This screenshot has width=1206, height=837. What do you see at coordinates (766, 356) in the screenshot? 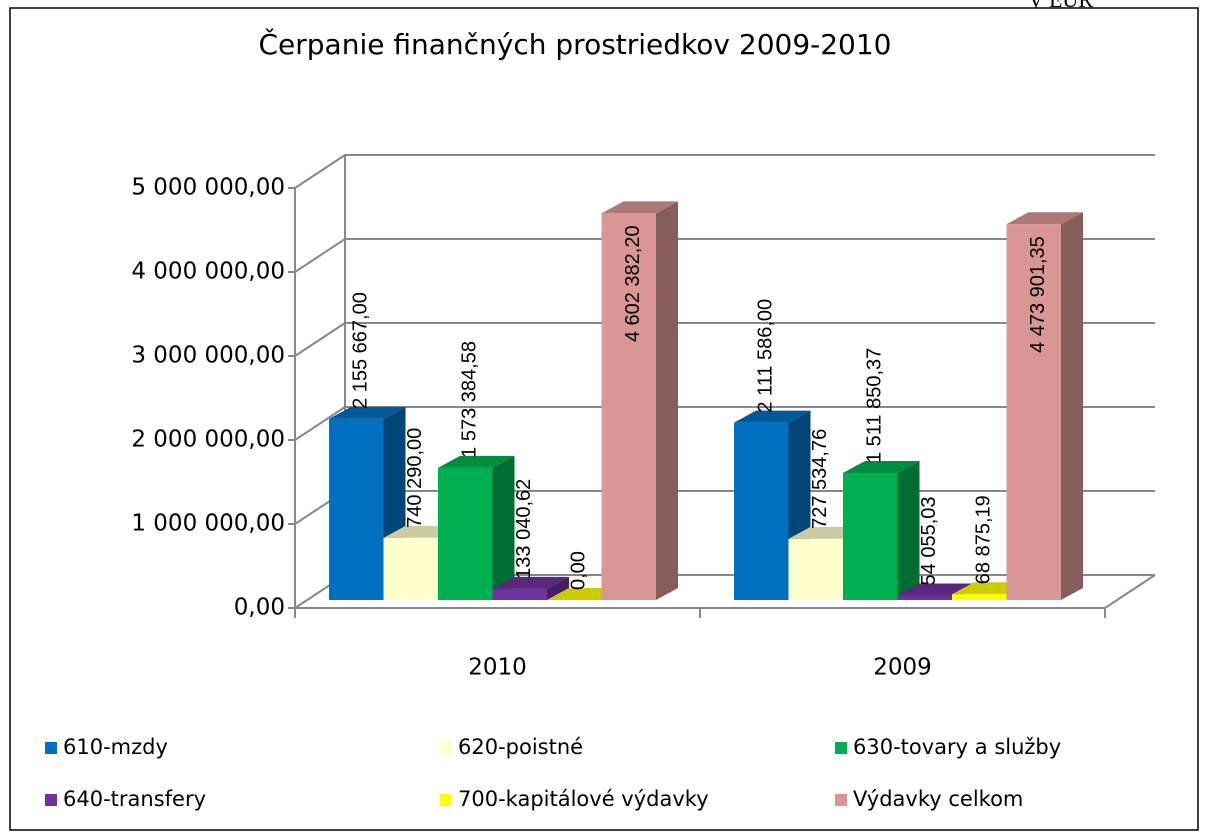
I see `data-label: 2 111 586,00` at bounding box center [766, 356].